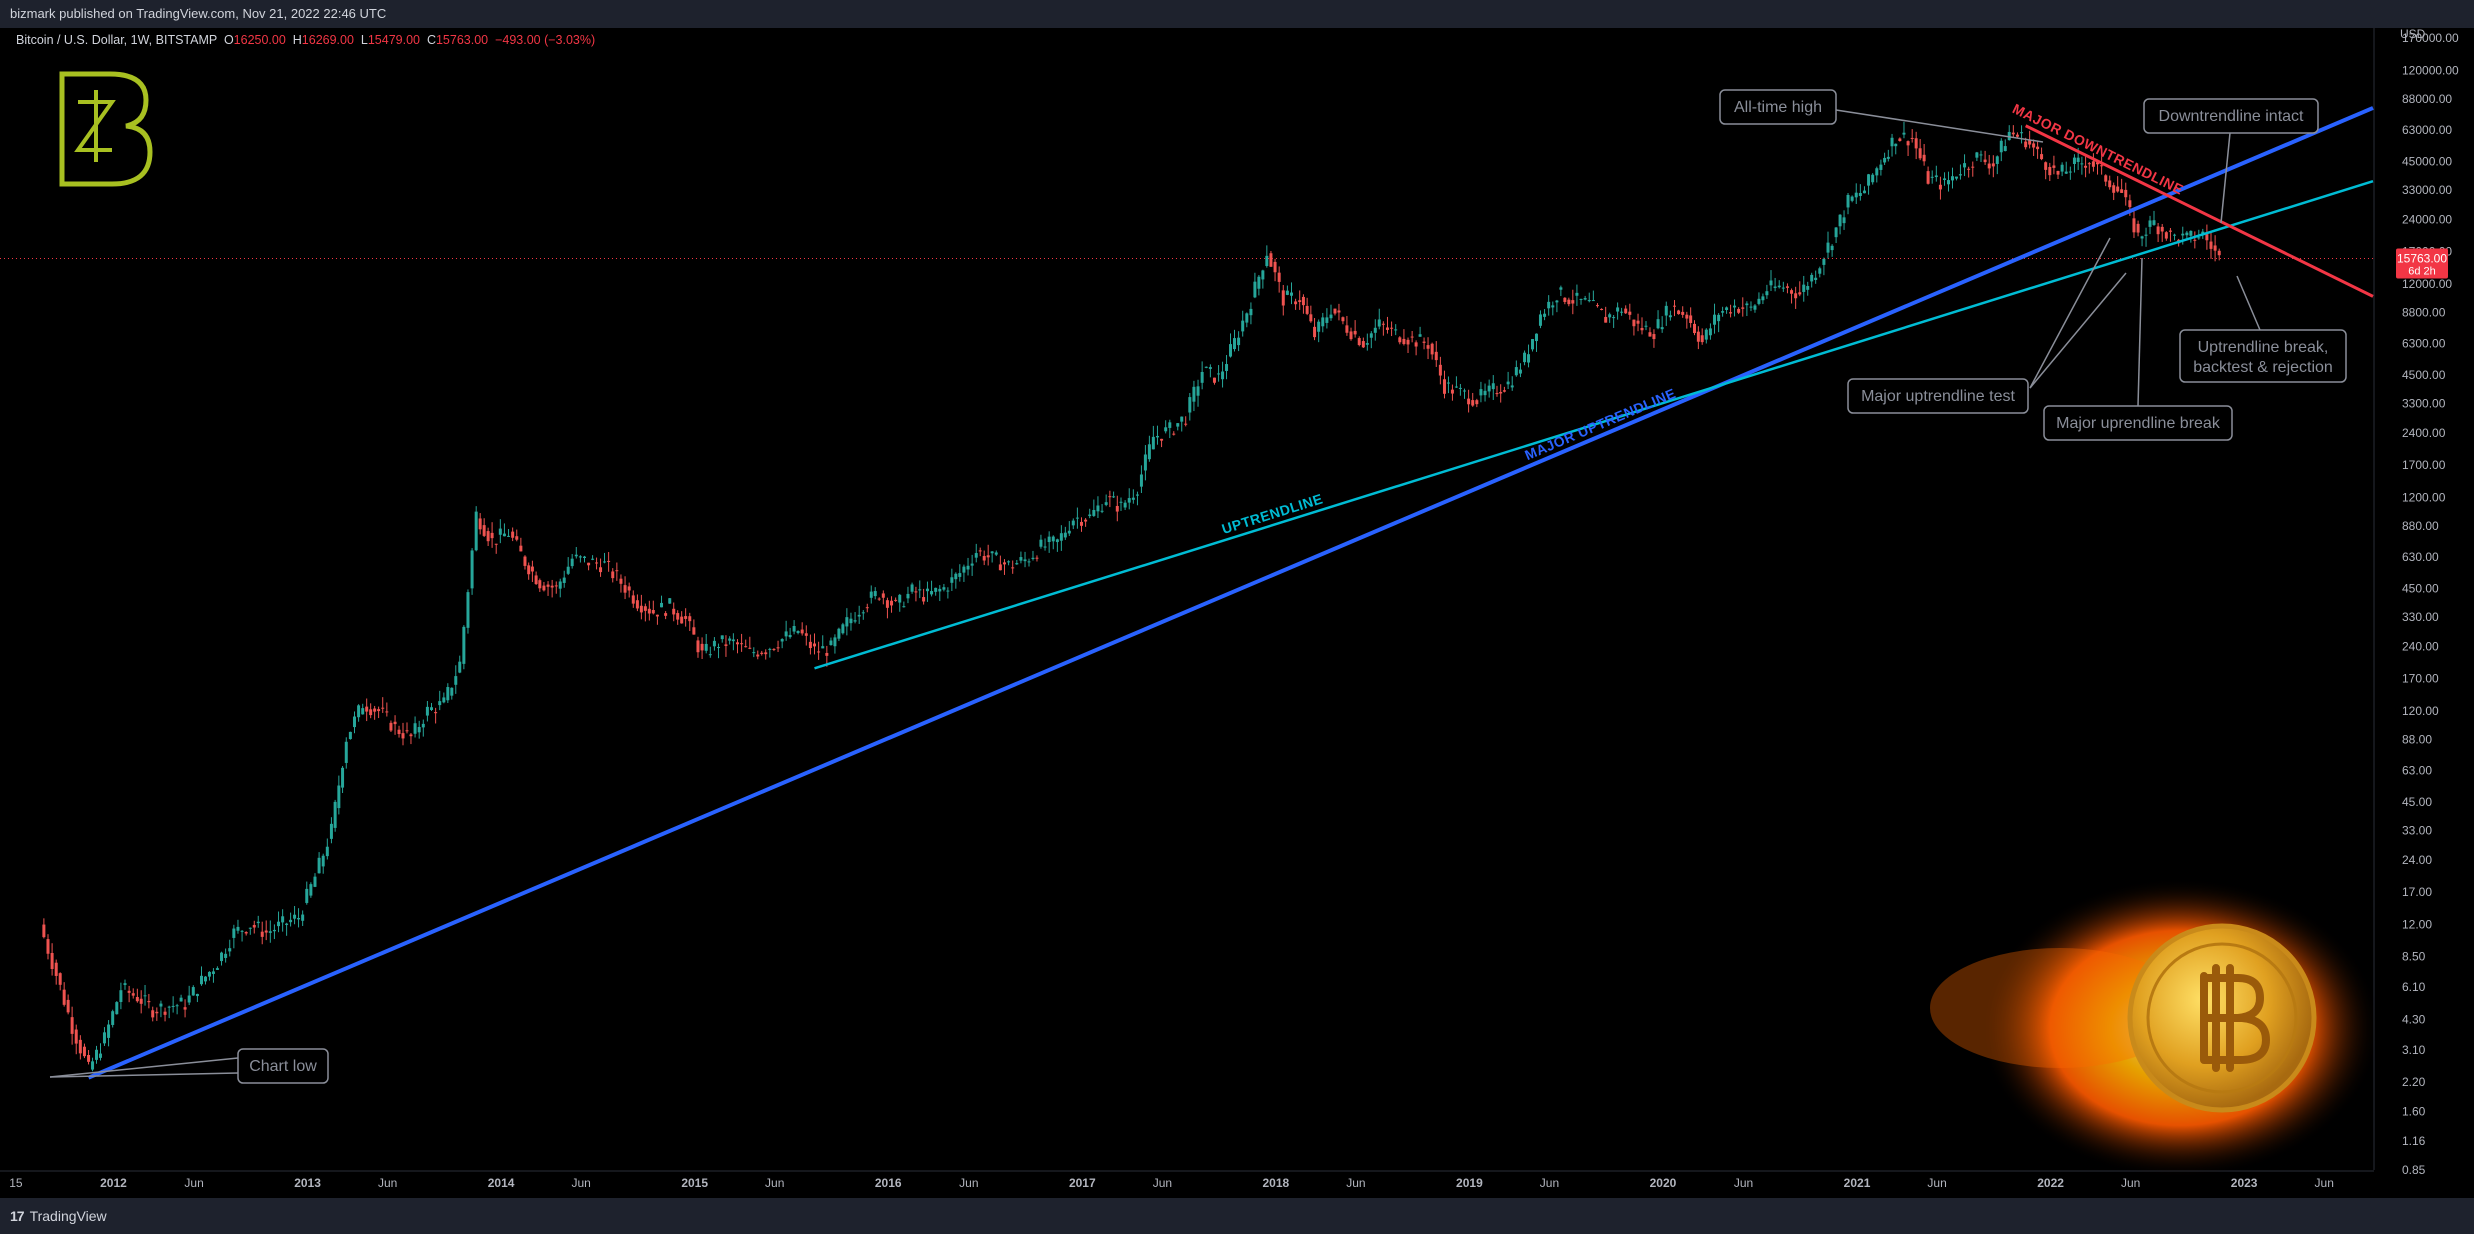 Image resolution: width=2474 pixels, height=1234 pixels. What do you see at coordinates (501, 1183) in the screenshot?
I see `time-tick-label: 2014` at bounding box center [501, 1183].